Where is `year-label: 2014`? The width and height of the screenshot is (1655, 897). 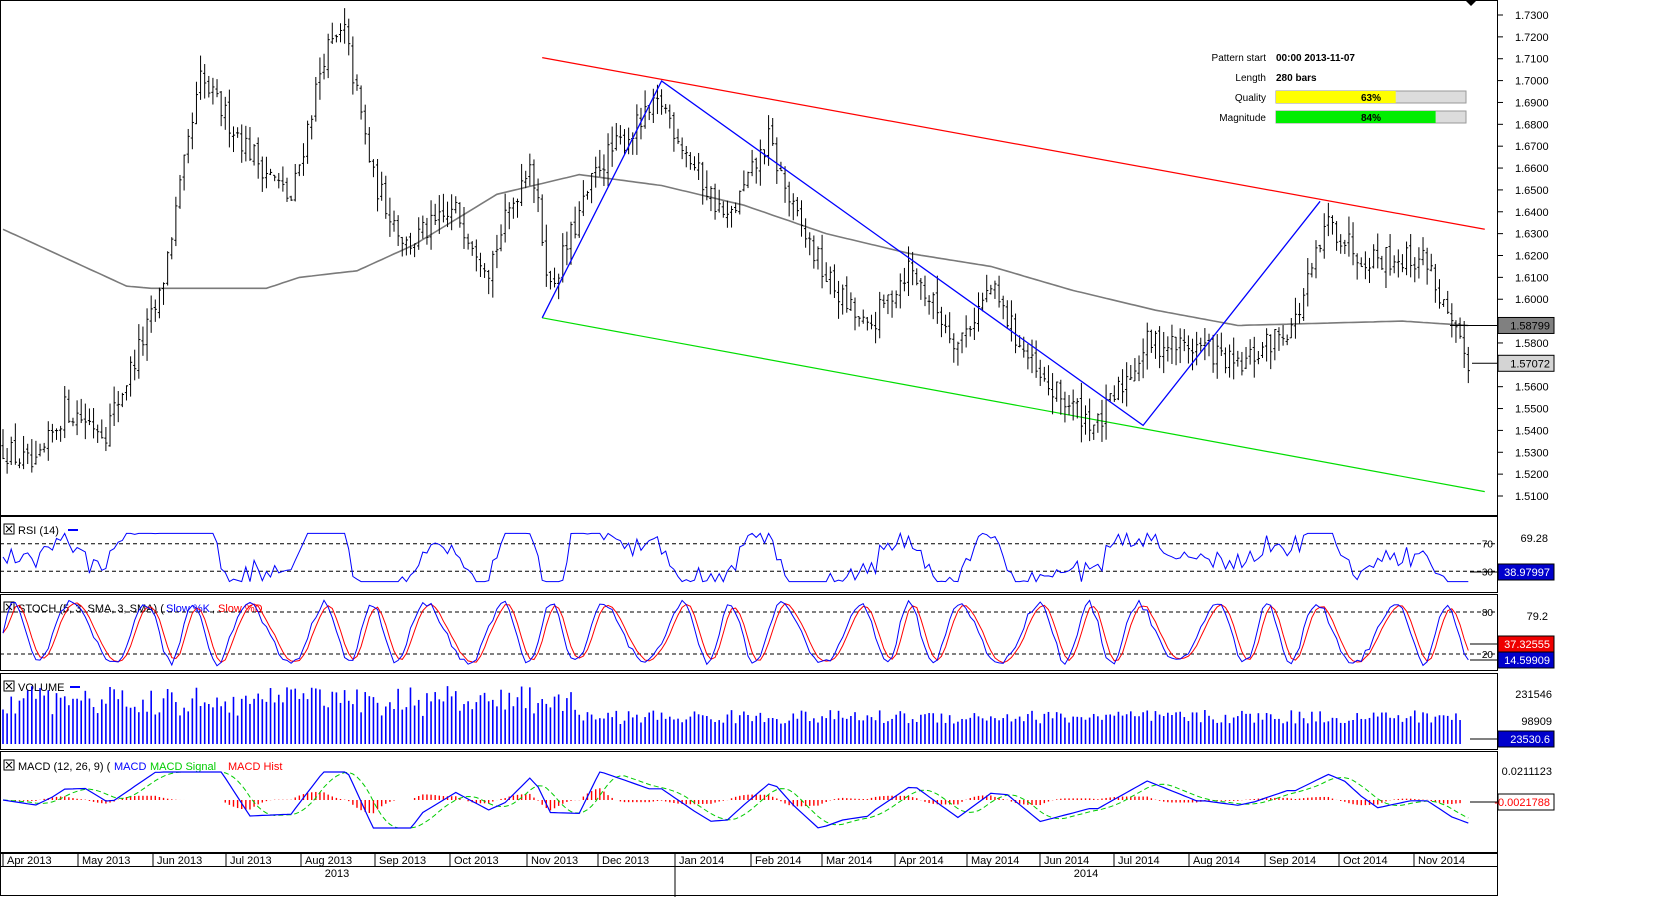 year-label: 2014 is located at coordinates (1086, 874).